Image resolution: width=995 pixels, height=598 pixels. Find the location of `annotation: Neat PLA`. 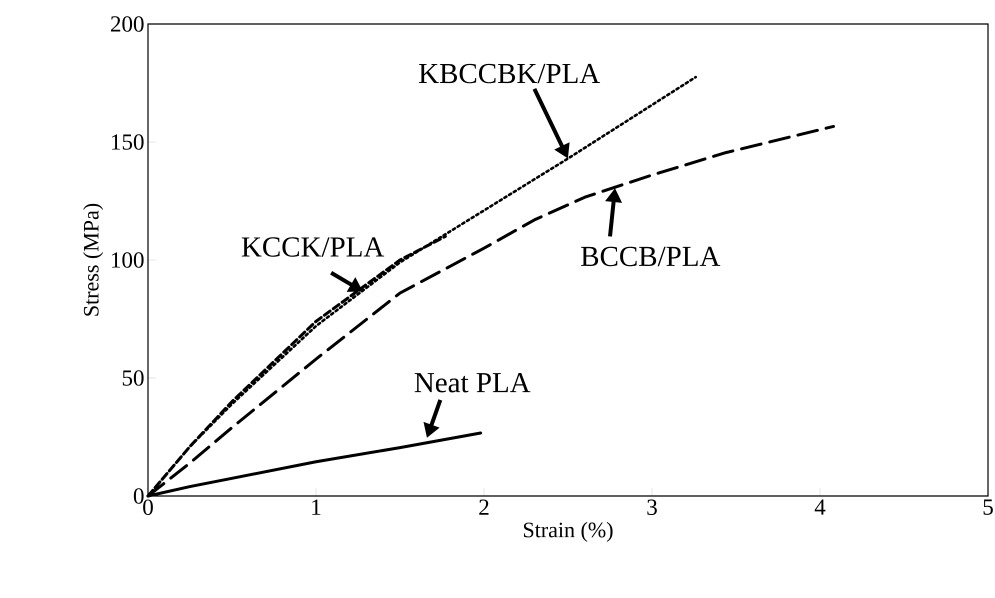

annotation: Neat PLA is located at coordinates (472, 382).